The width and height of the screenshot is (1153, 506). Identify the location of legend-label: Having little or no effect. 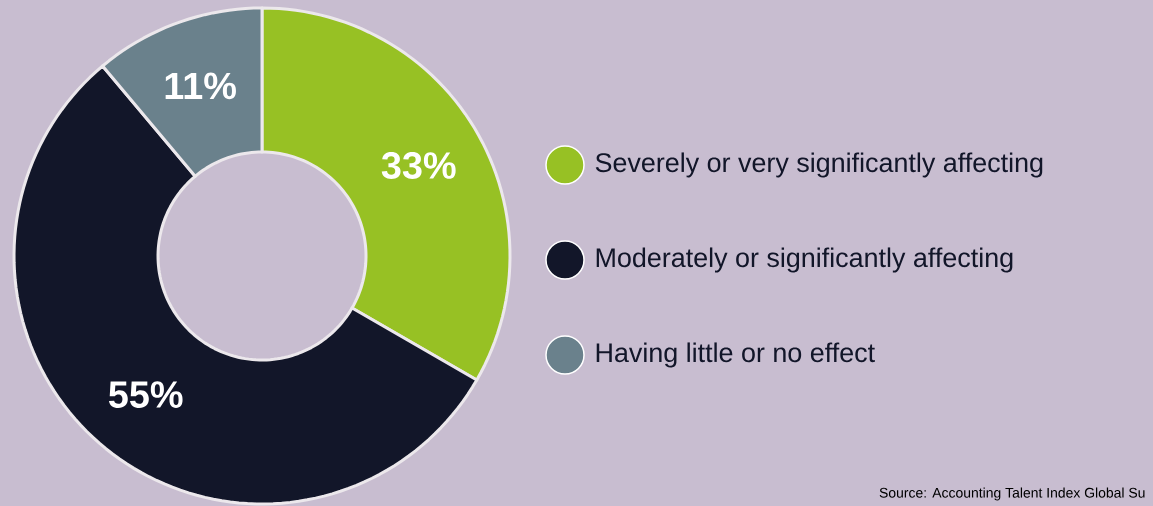
(735, 355).